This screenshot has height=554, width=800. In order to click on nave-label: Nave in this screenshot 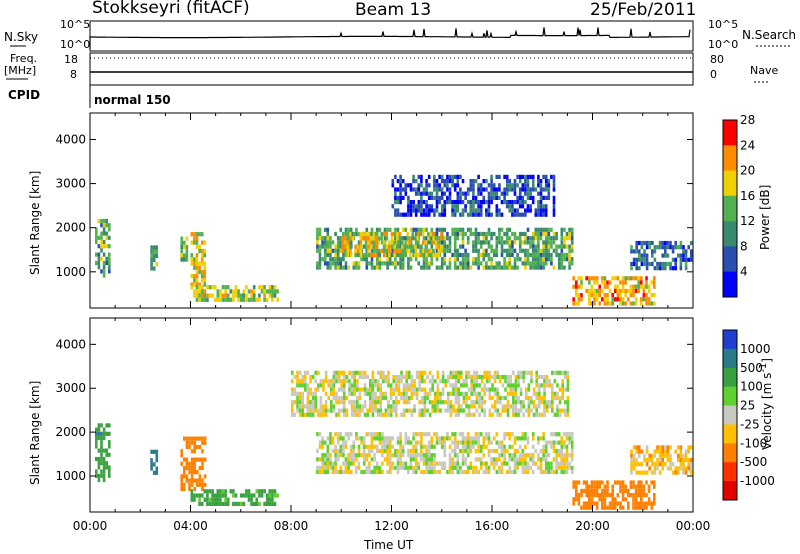, I will do `click(764, 70)`.